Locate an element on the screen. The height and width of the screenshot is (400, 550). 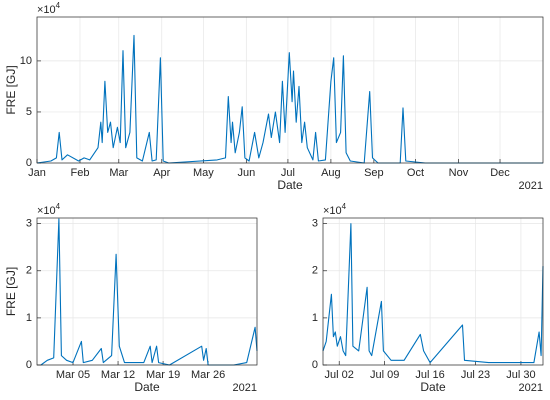
x-tick-label: Mar 12 is located at coordinates (118, 375).